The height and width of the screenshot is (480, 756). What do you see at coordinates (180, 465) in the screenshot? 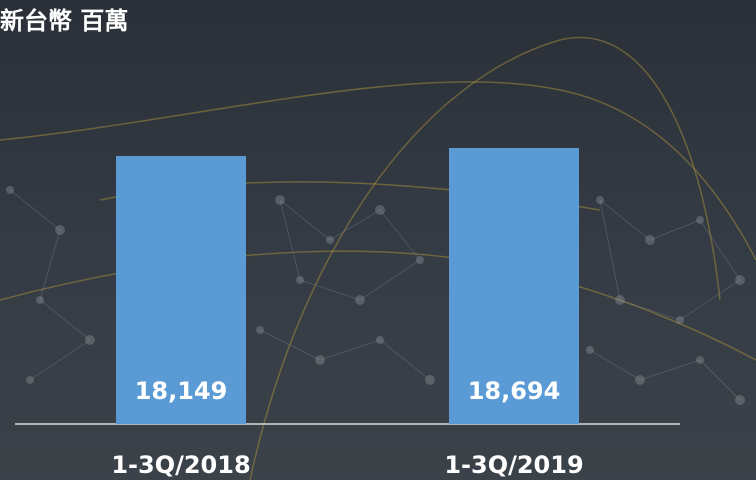
I see `x-tick-label: 1-3Q/2018` at bounding box center [180, 465].